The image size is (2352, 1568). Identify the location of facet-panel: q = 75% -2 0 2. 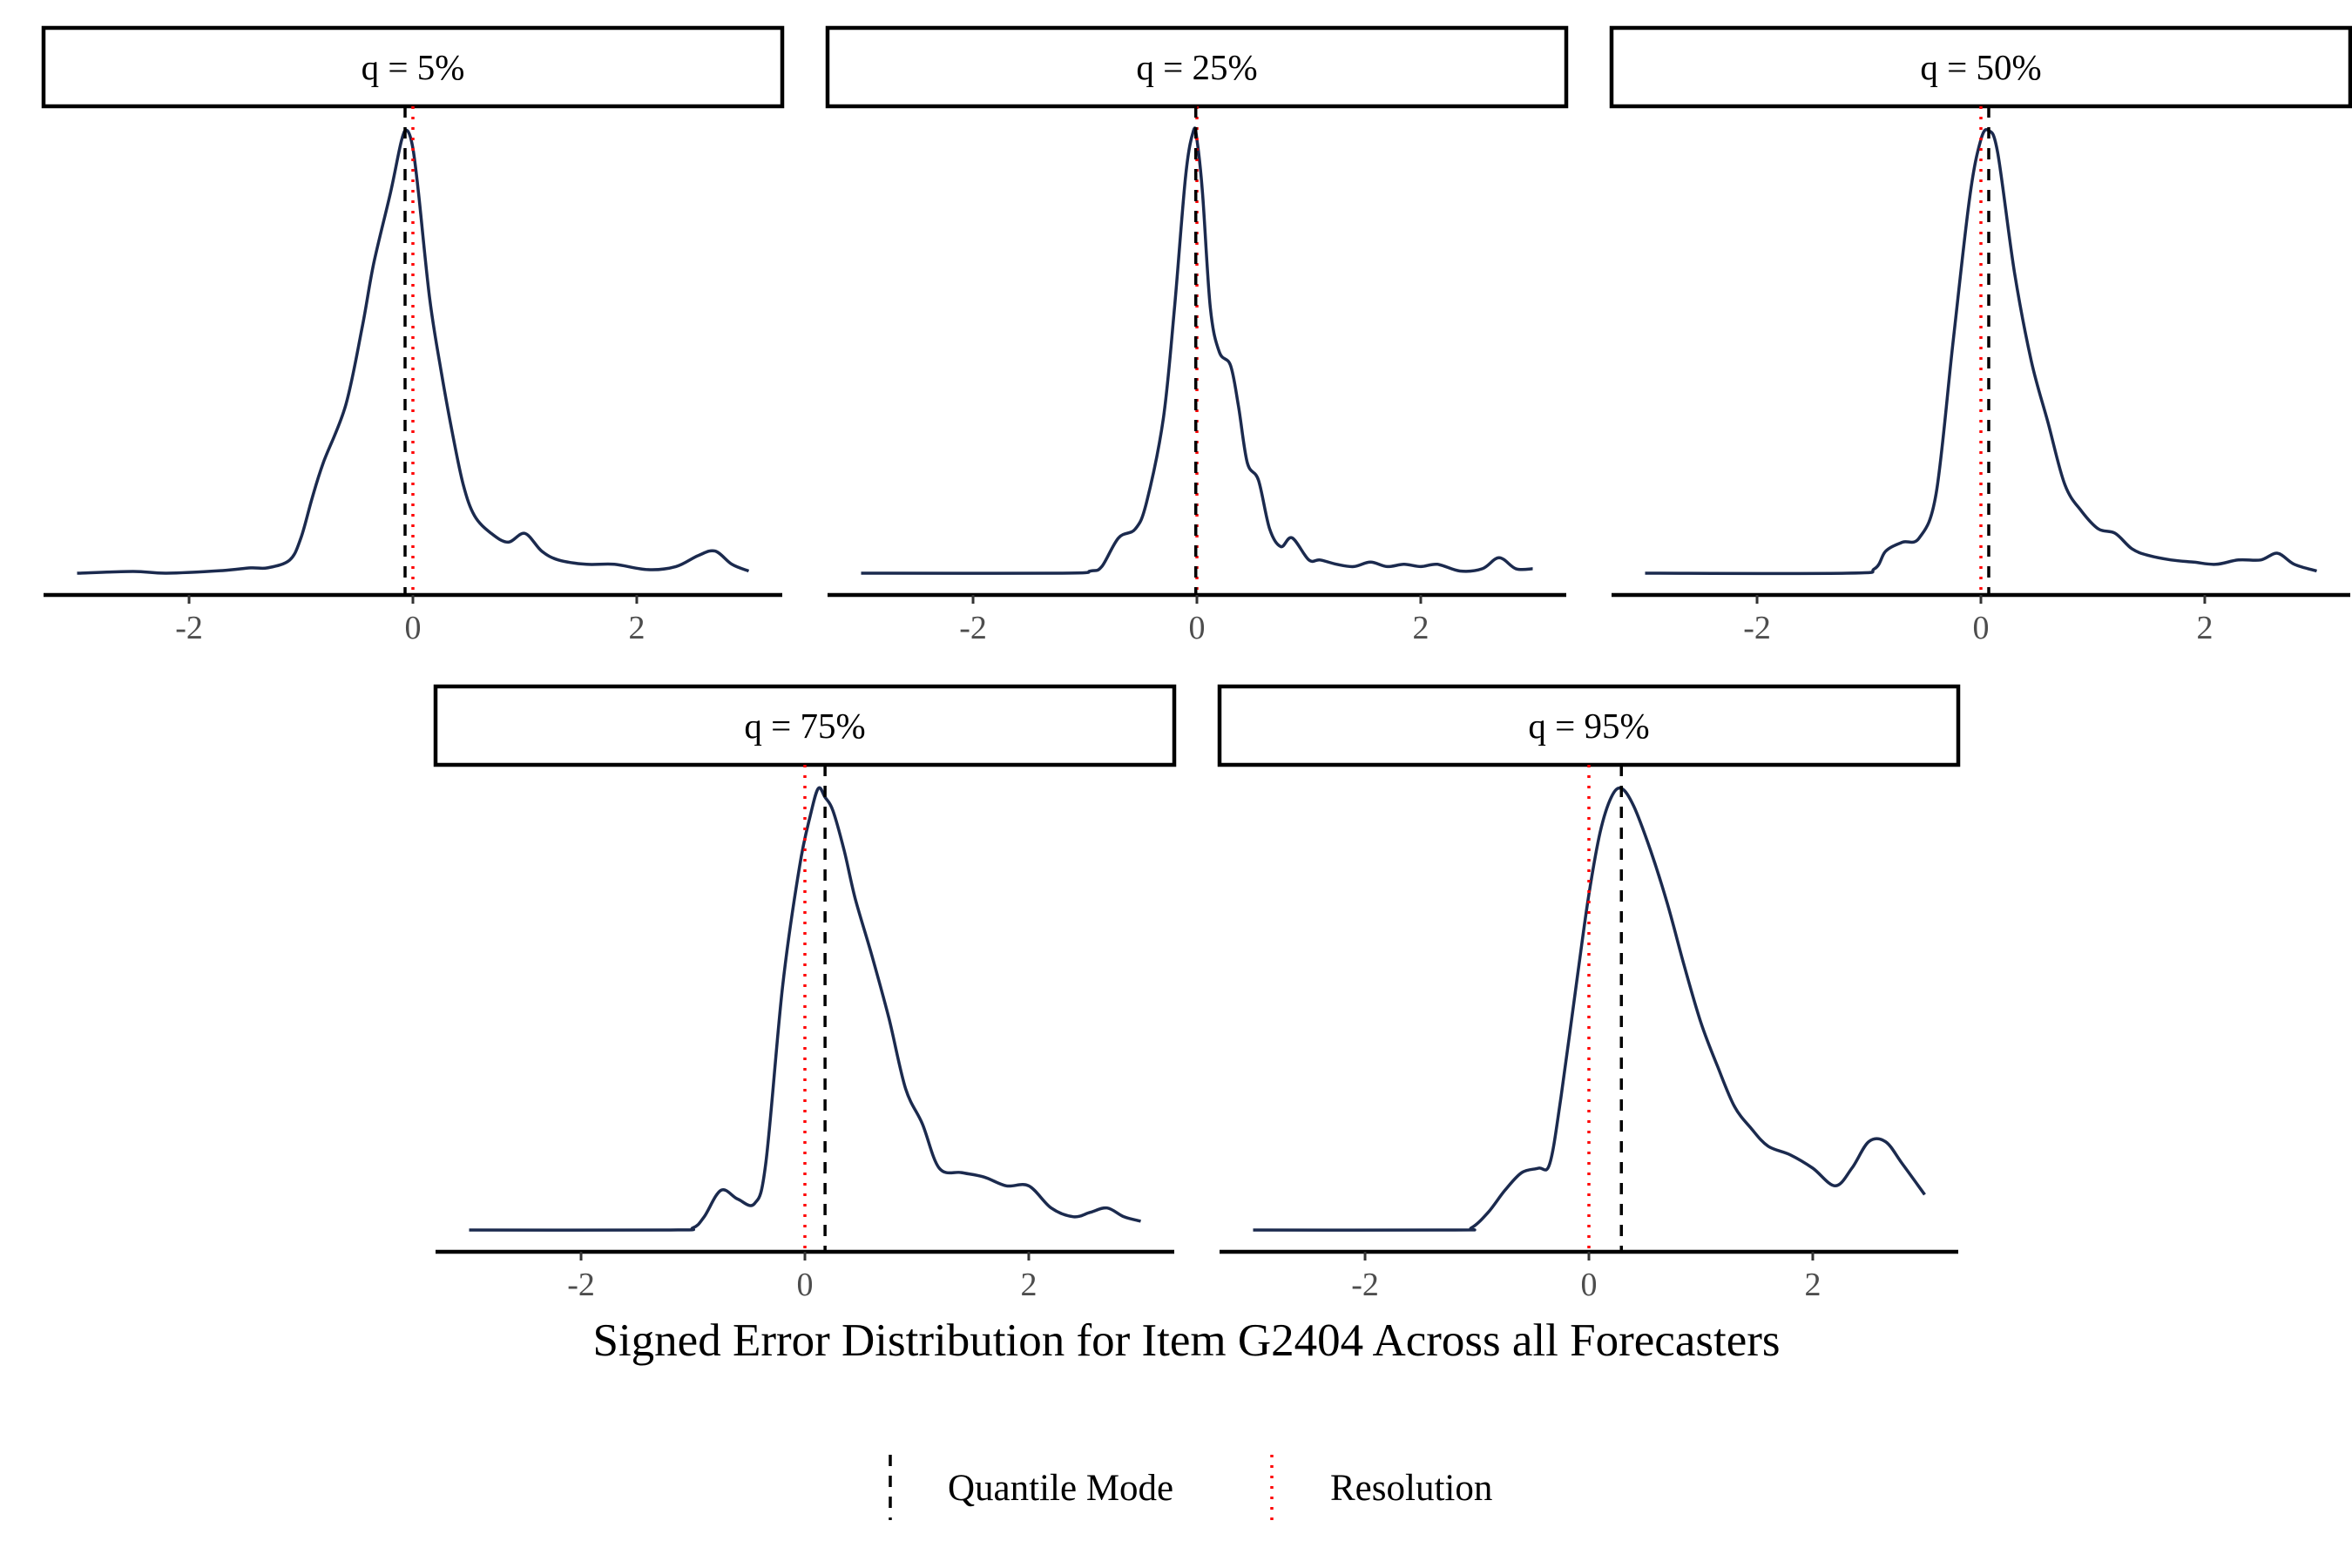
(805, 994).